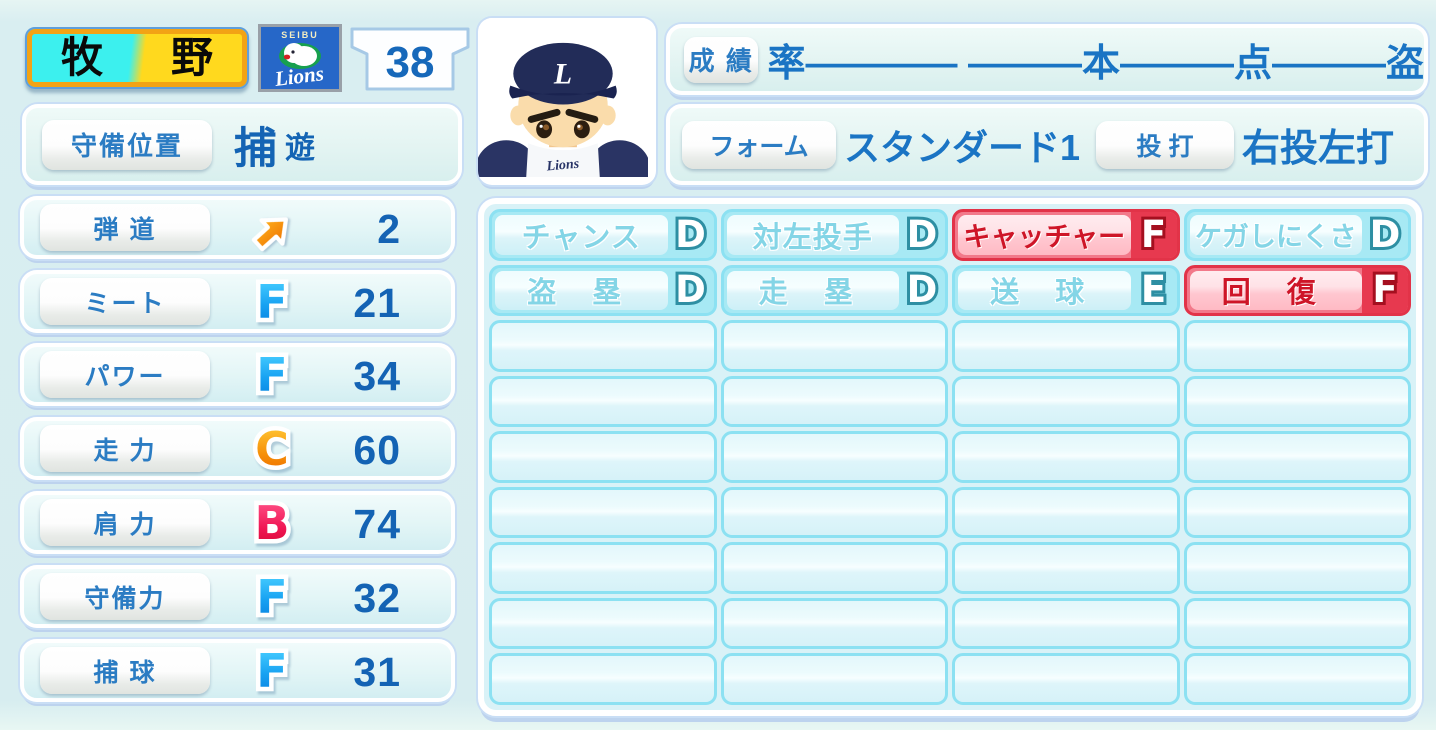 The height and width of the screenshot is (730, 1436). I want to click on stat-row-fielding: 守備力 FF 32, so click(237, 596).